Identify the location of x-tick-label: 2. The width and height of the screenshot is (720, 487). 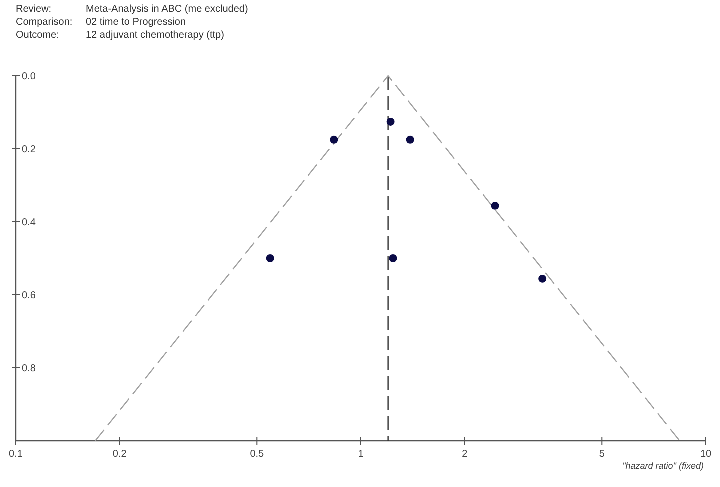
(465, 454).